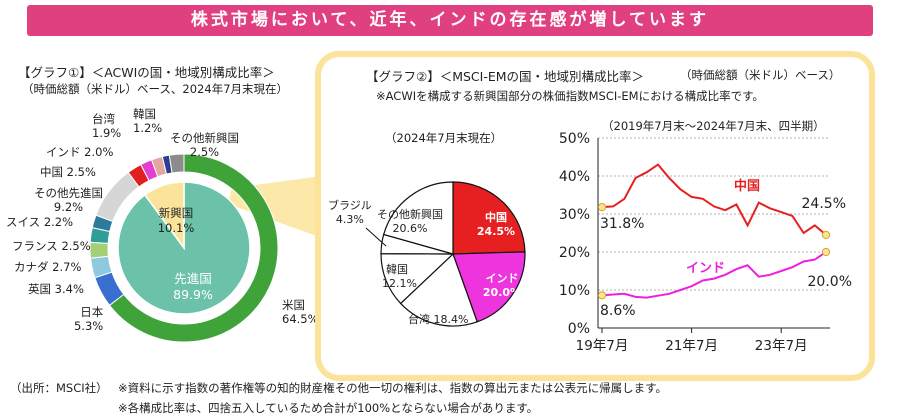 The height and width of the screenshot is (420, 900). Describe the element at coordinates (48, 267) in the screenshot. I see `label-canada: カナダ 2.7%` at that location.